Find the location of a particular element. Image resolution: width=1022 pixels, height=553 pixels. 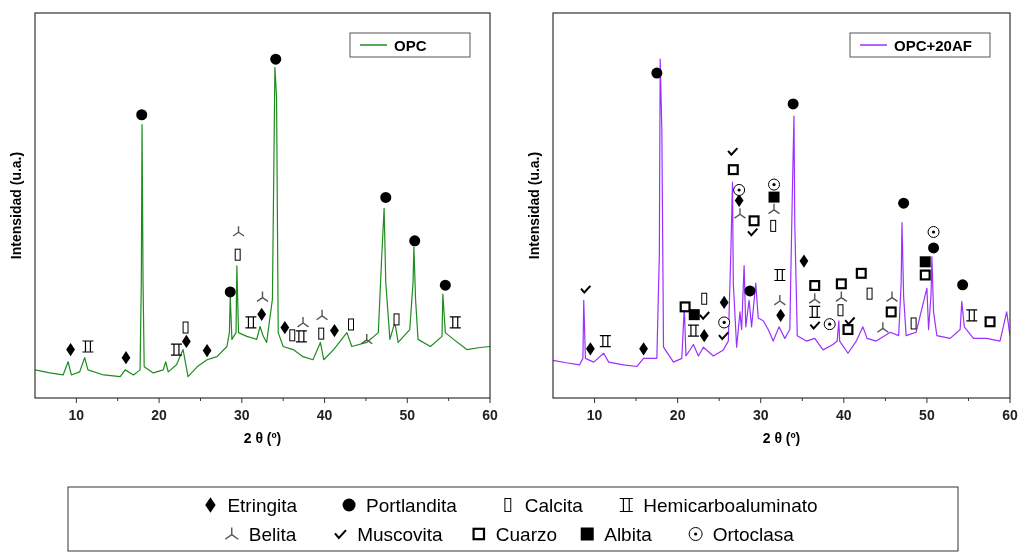

legend-label: Hemicarboaluminato is located at coordinates (730, 505).